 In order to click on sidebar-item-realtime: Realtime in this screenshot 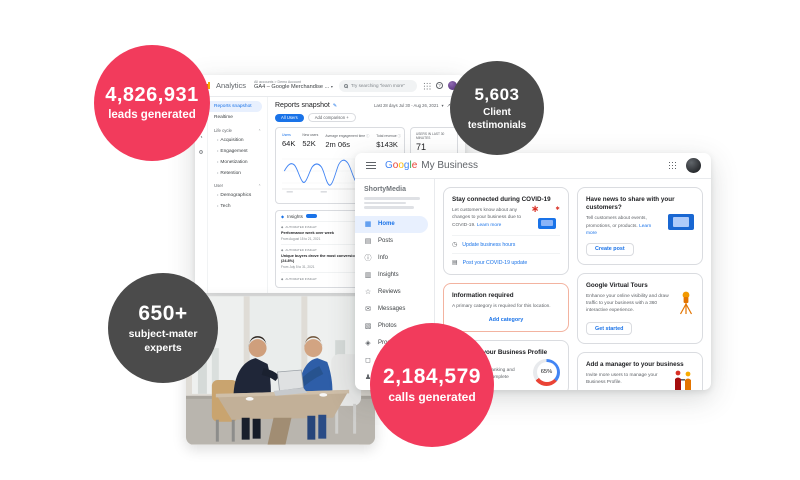, I will do `click(223, 117)`.